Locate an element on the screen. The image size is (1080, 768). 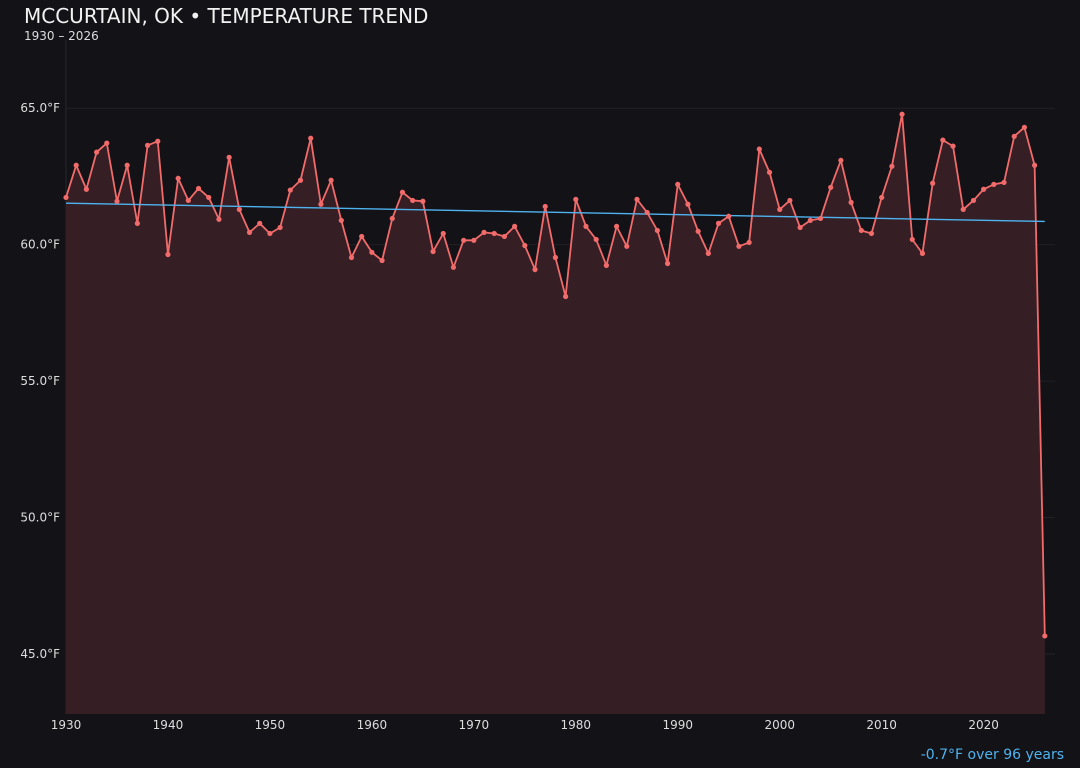
x-tick-label: 2010 is located at coordinates (881, 725).